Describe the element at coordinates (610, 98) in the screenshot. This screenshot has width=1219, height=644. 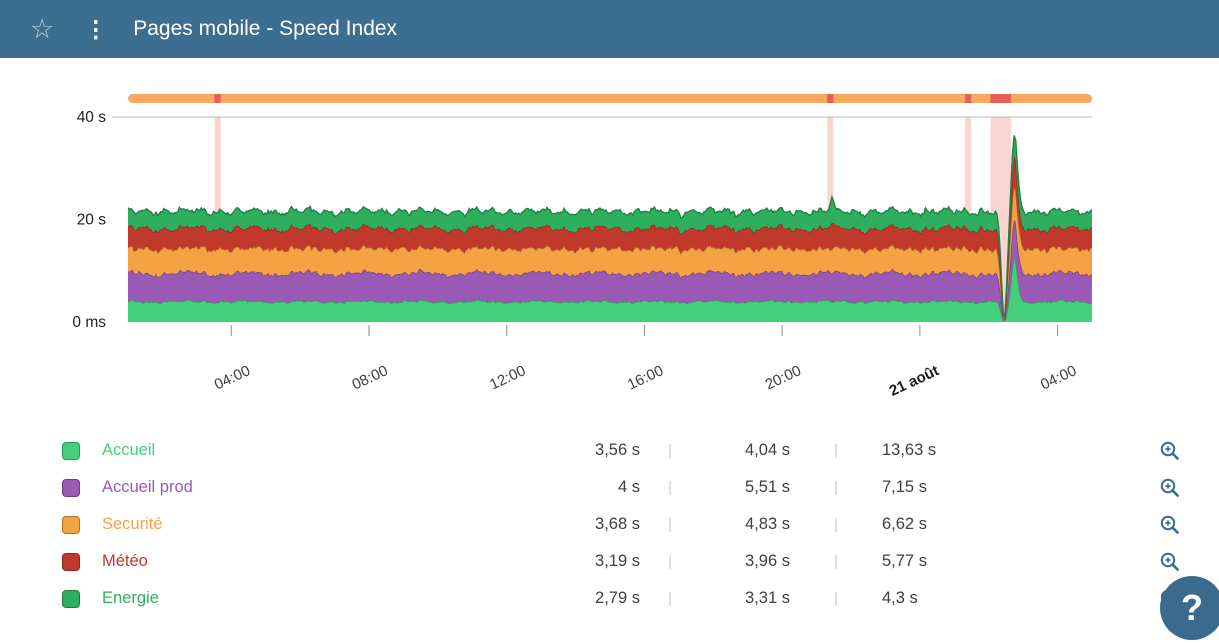
I see `status-timeline-bar` at that location.